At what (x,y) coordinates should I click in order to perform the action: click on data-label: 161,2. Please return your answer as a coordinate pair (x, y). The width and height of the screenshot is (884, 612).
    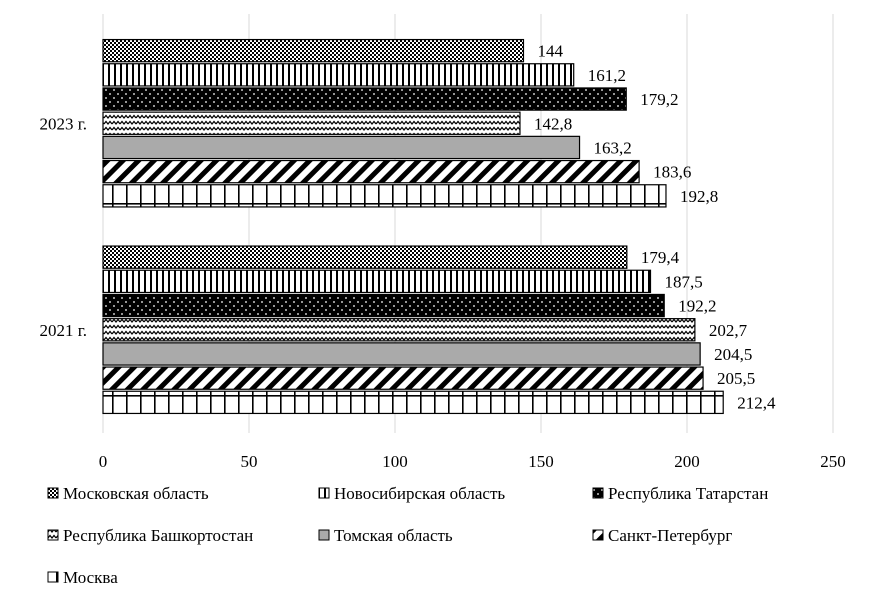
    Looking at the image, I should click on (607, 75).